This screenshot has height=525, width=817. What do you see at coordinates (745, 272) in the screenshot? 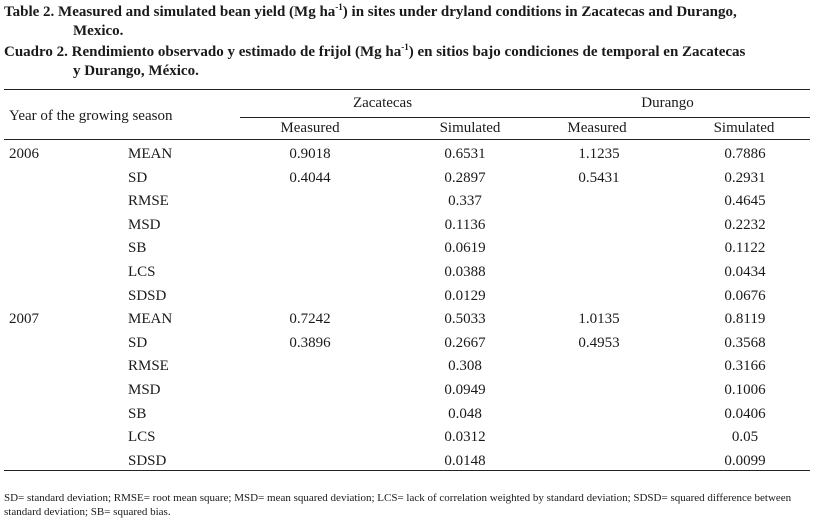
I see `table-cell-d-sim: 0.0434` at bounding box center [745, 272].